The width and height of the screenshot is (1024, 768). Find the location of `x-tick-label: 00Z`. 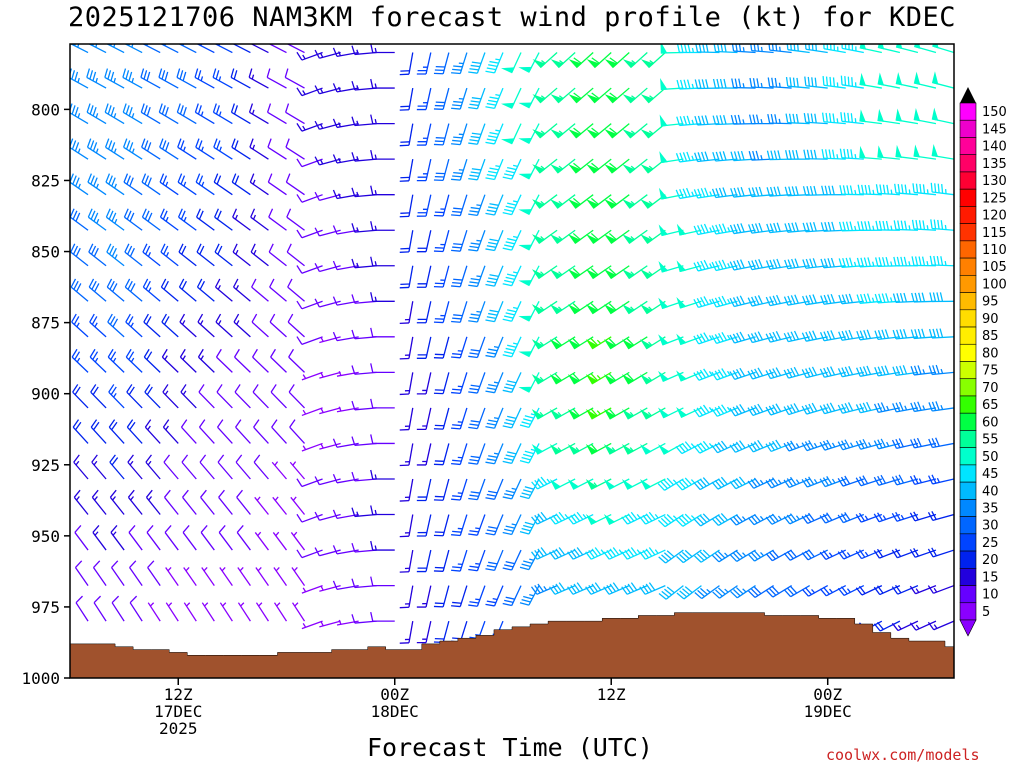

x-tick-label: 00Z is located at coordinates (394, 694).